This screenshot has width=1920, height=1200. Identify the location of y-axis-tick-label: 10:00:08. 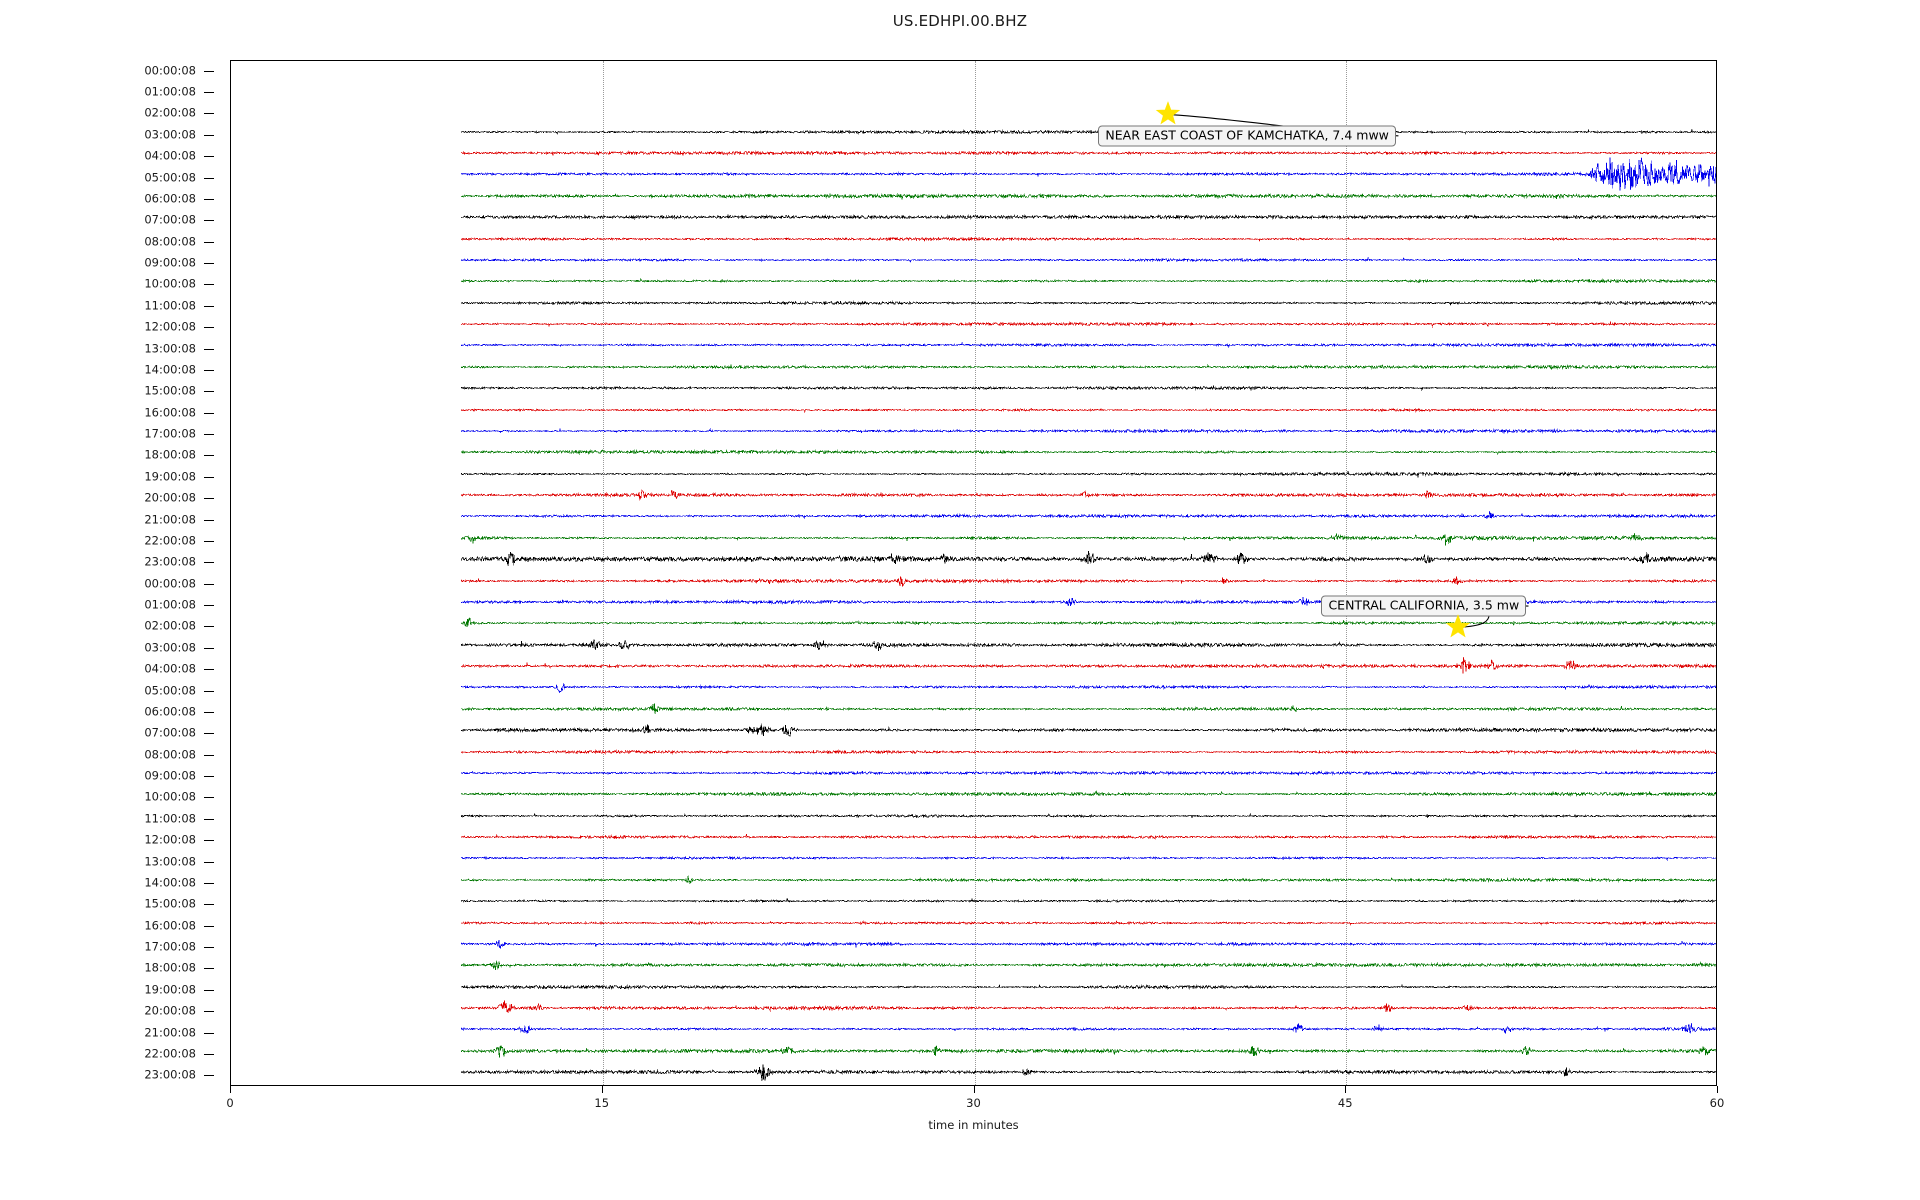
(170, 796).